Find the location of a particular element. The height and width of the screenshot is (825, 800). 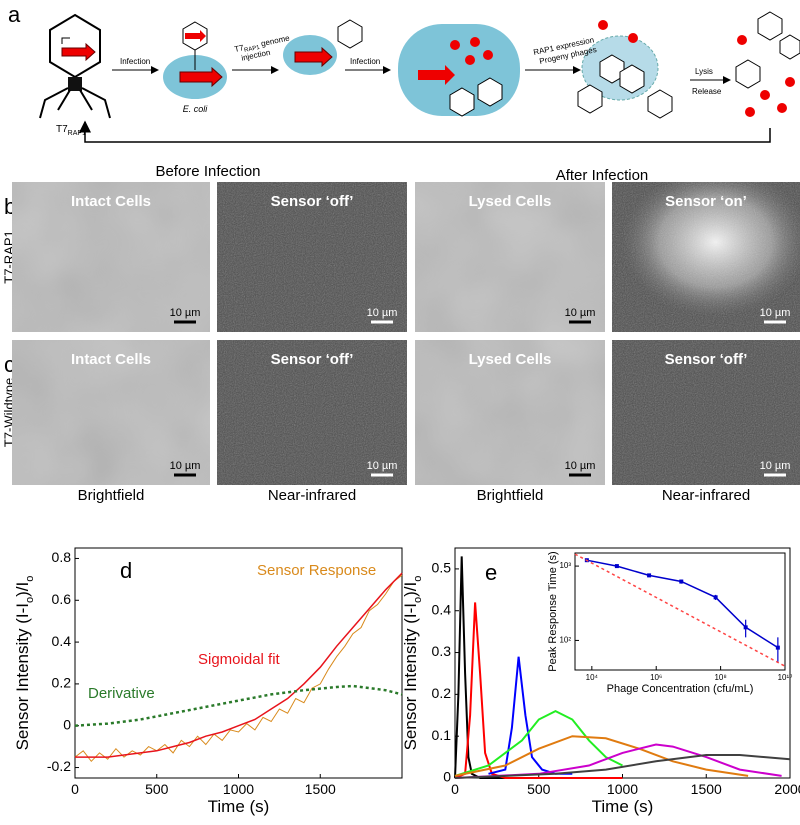

x-tick-label: 10⁶ is located at coordinates (656, 677).